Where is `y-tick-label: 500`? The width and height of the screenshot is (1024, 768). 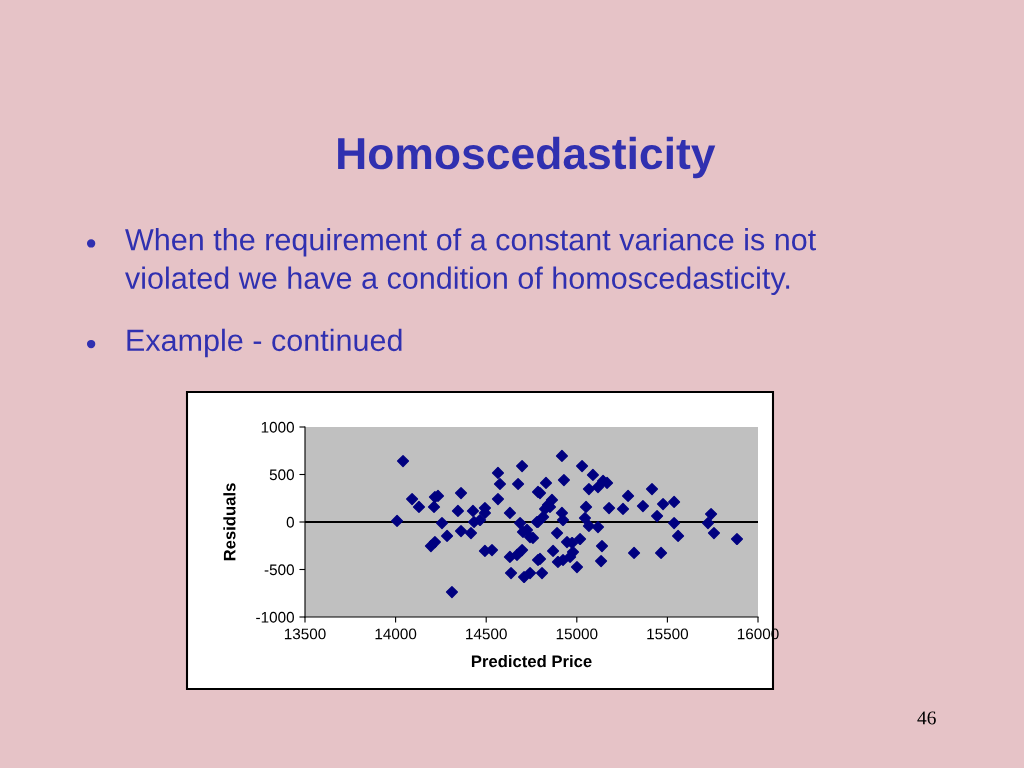
y-tick-label: 500 is located at coordinates (281, 475).